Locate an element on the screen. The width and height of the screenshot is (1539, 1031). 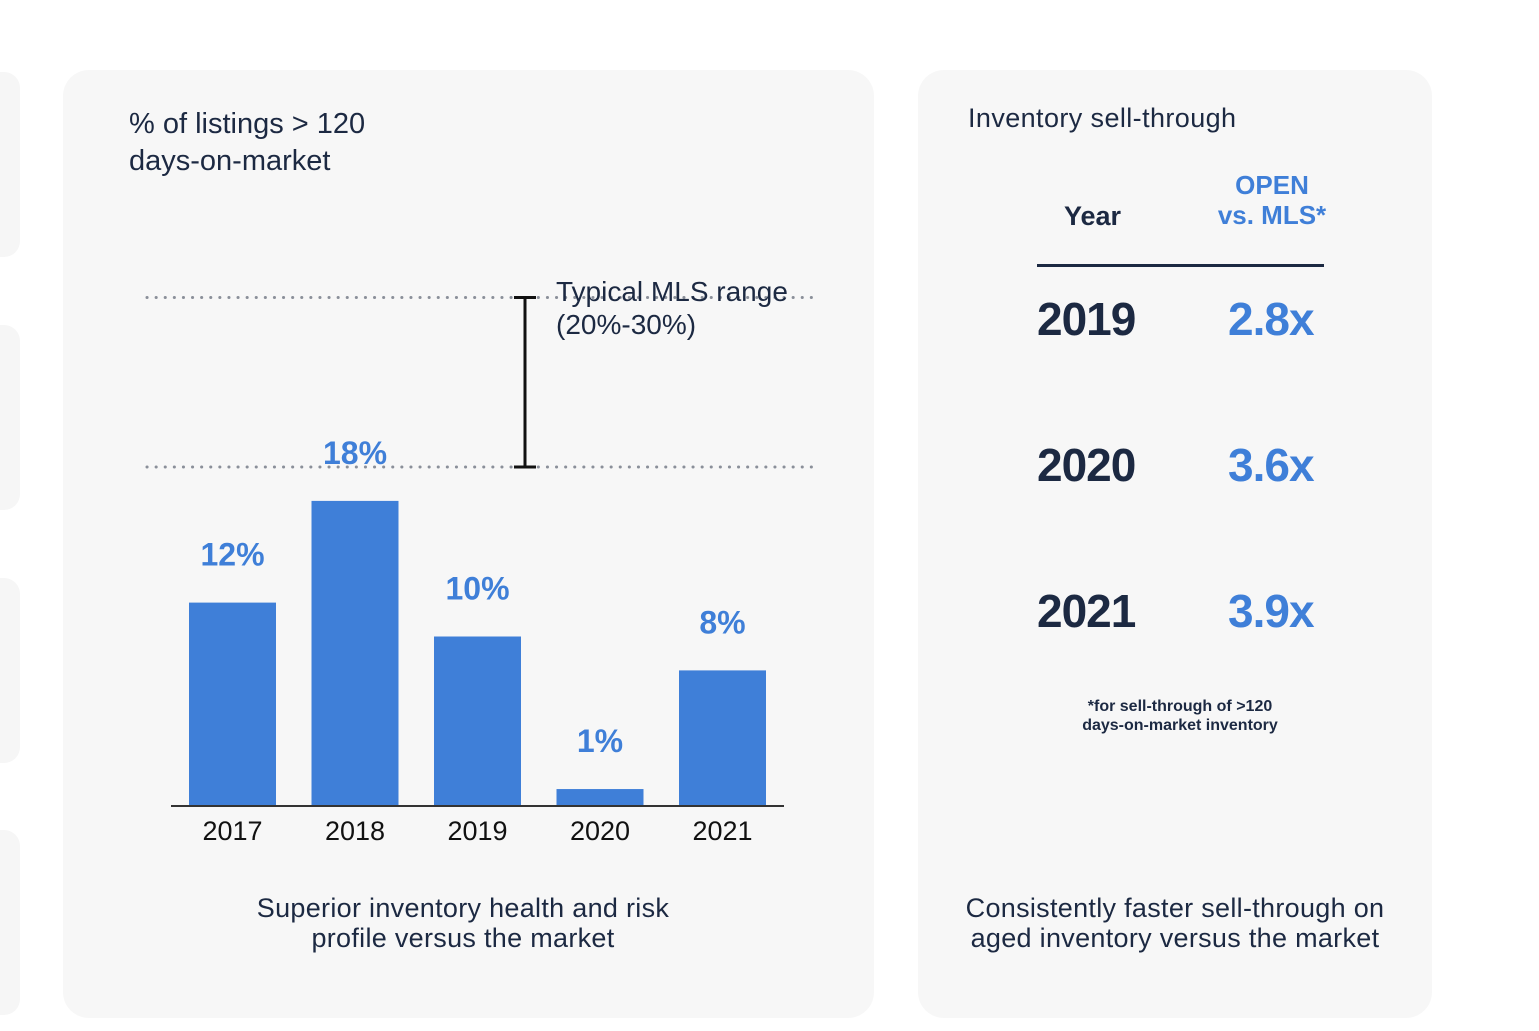
table-footnote-line-1: *for sell-through of >120 is located at coordinates (1180, 706).